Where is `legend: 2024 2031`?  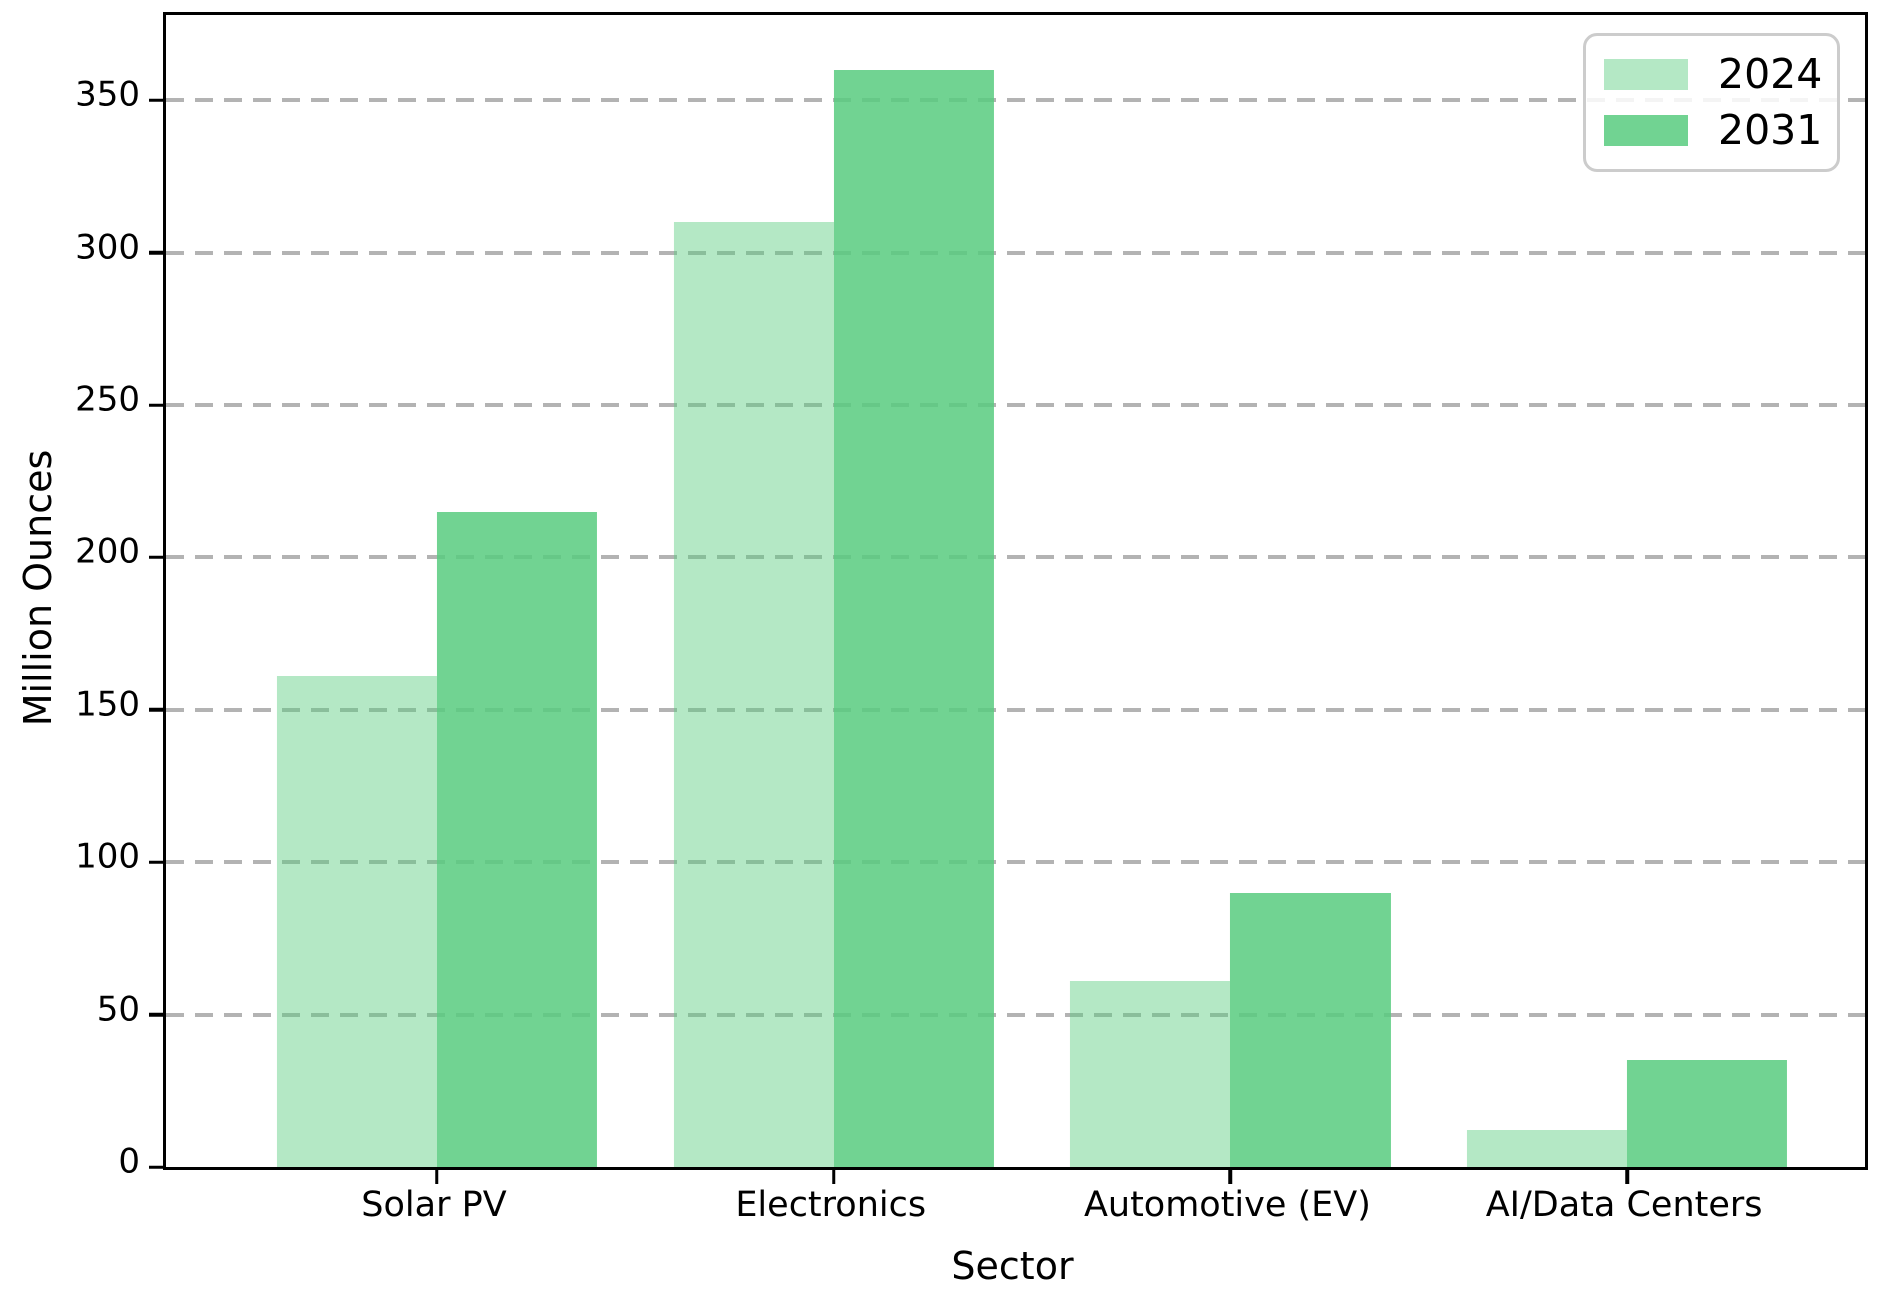
legend: 2024 2031 is located at coordinates (1711, 102).